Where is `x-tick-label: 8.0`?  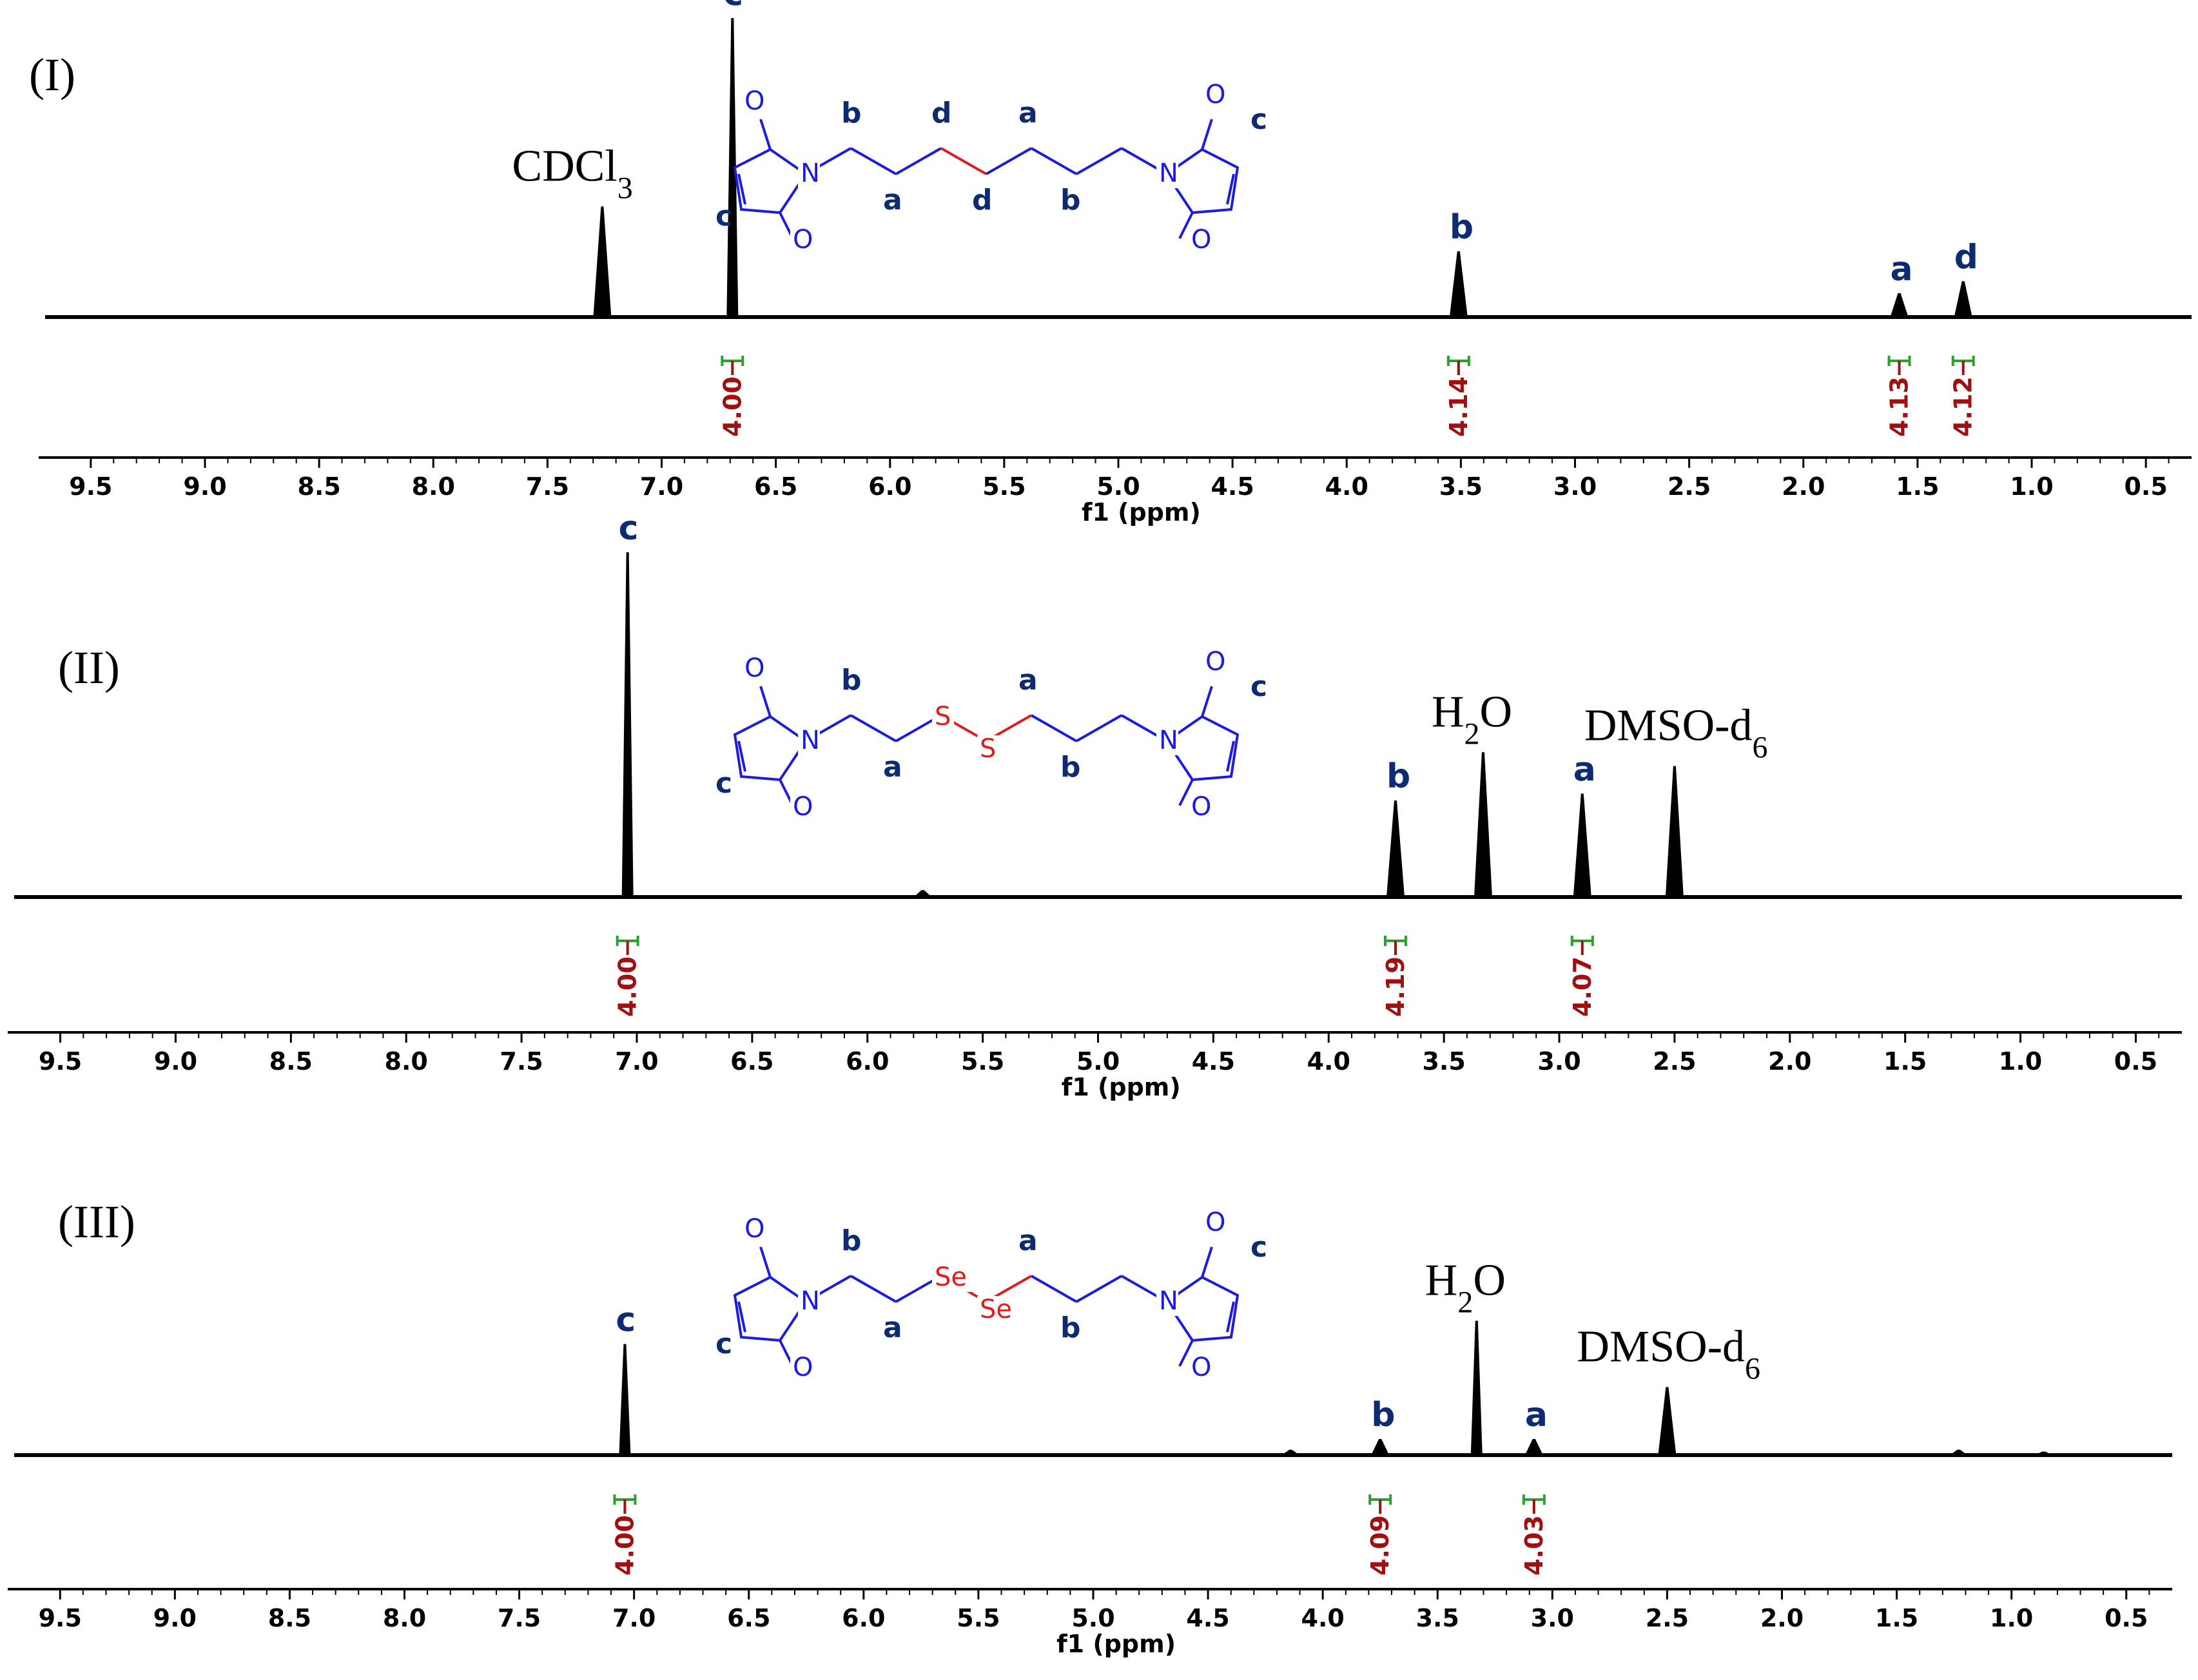
x-tick-label: 8.0 is located at coordinates (433, 487).